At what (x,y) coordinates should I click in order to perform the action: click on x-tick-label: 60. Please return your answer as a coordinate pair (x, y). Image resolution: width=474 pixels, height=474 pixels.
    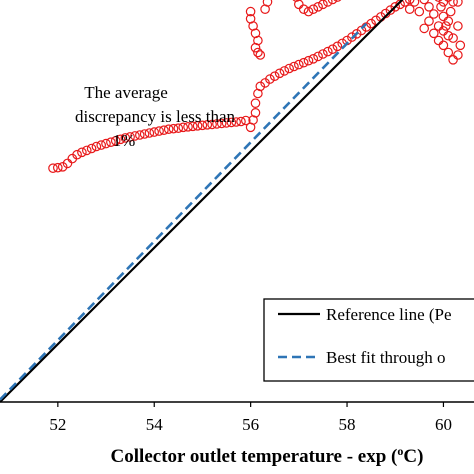
    Looking at the image, I should click on (443, 424).